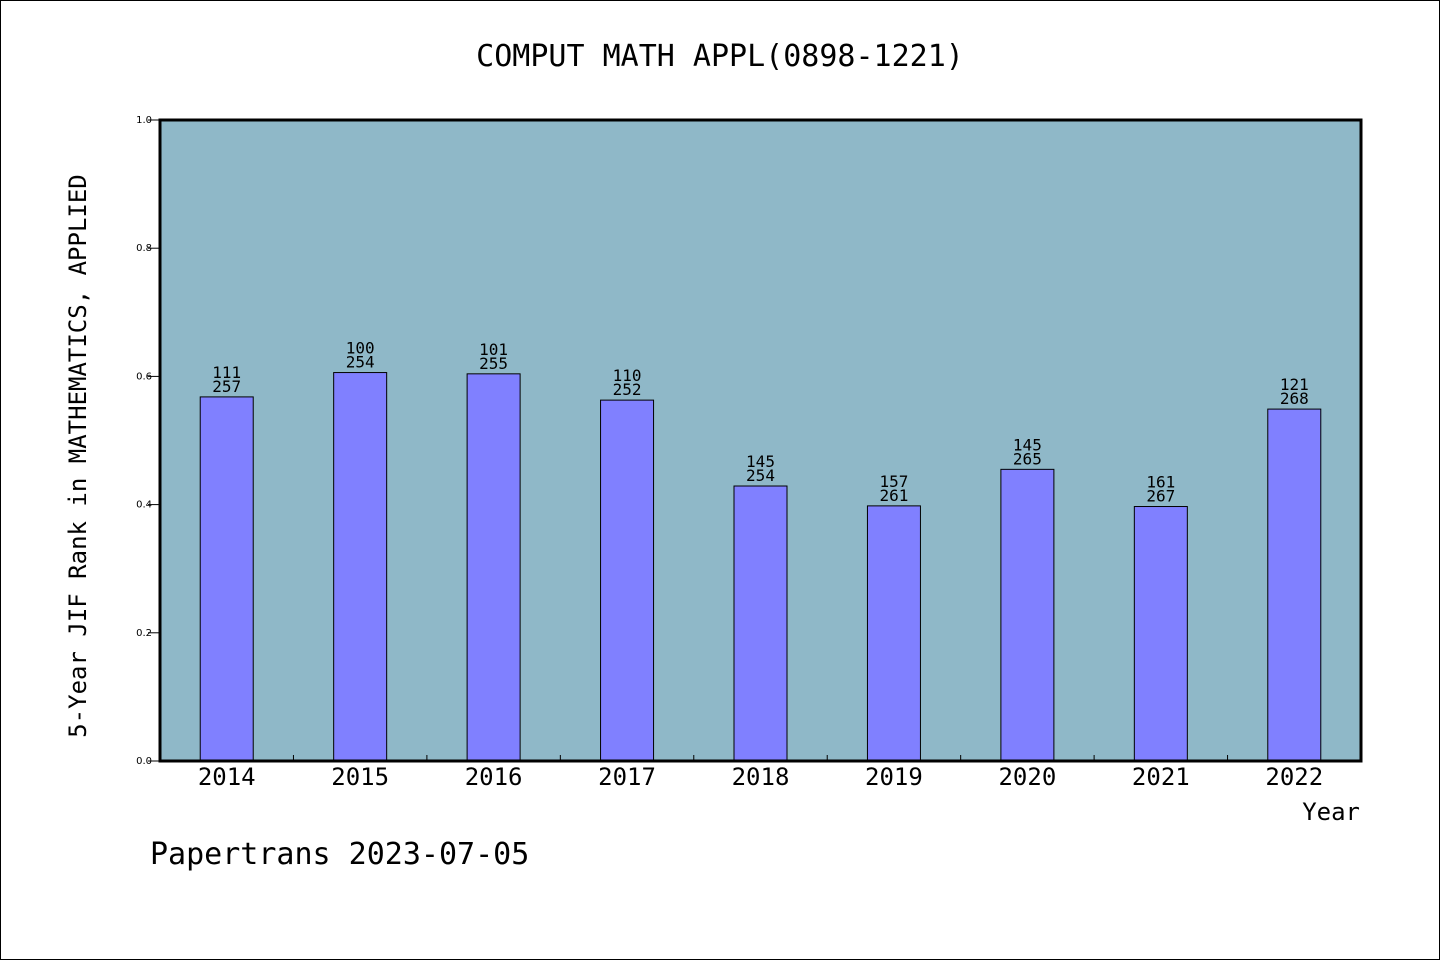  What do you see at coordinates (339, 854) in the screenshot?
I see `footer-credit: Papertrans 2023-07-05` at bounding box center [339, 854].